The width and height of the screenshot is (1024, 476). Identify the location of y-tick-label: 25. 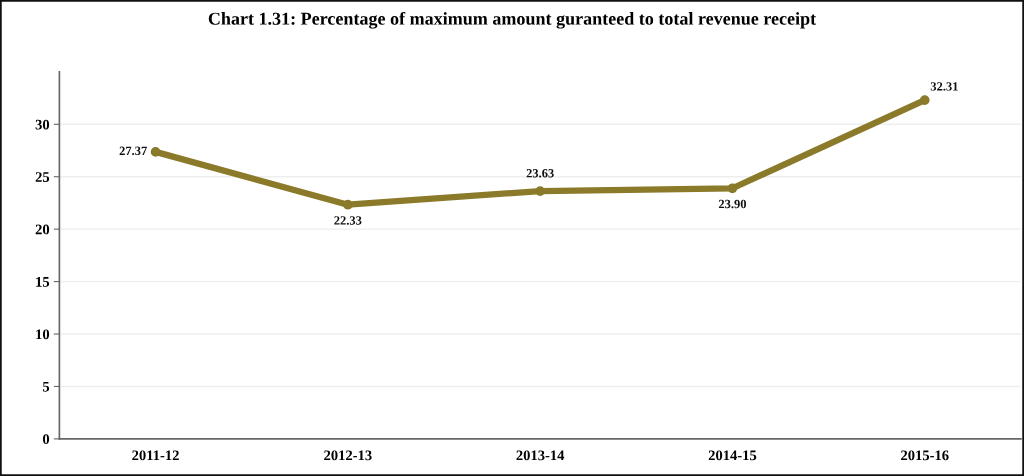
(42, 177).